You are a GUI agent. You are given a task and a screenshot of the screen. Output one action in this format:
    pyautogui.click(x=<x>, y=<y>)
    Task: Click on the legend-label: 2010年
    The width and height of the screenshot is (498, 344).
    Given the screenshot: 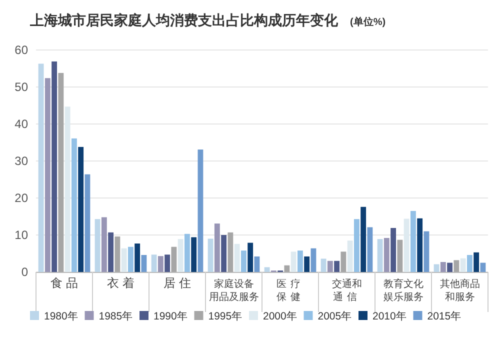 What is the action you would take?
    pyautogui.click(x=389, y=316)
    